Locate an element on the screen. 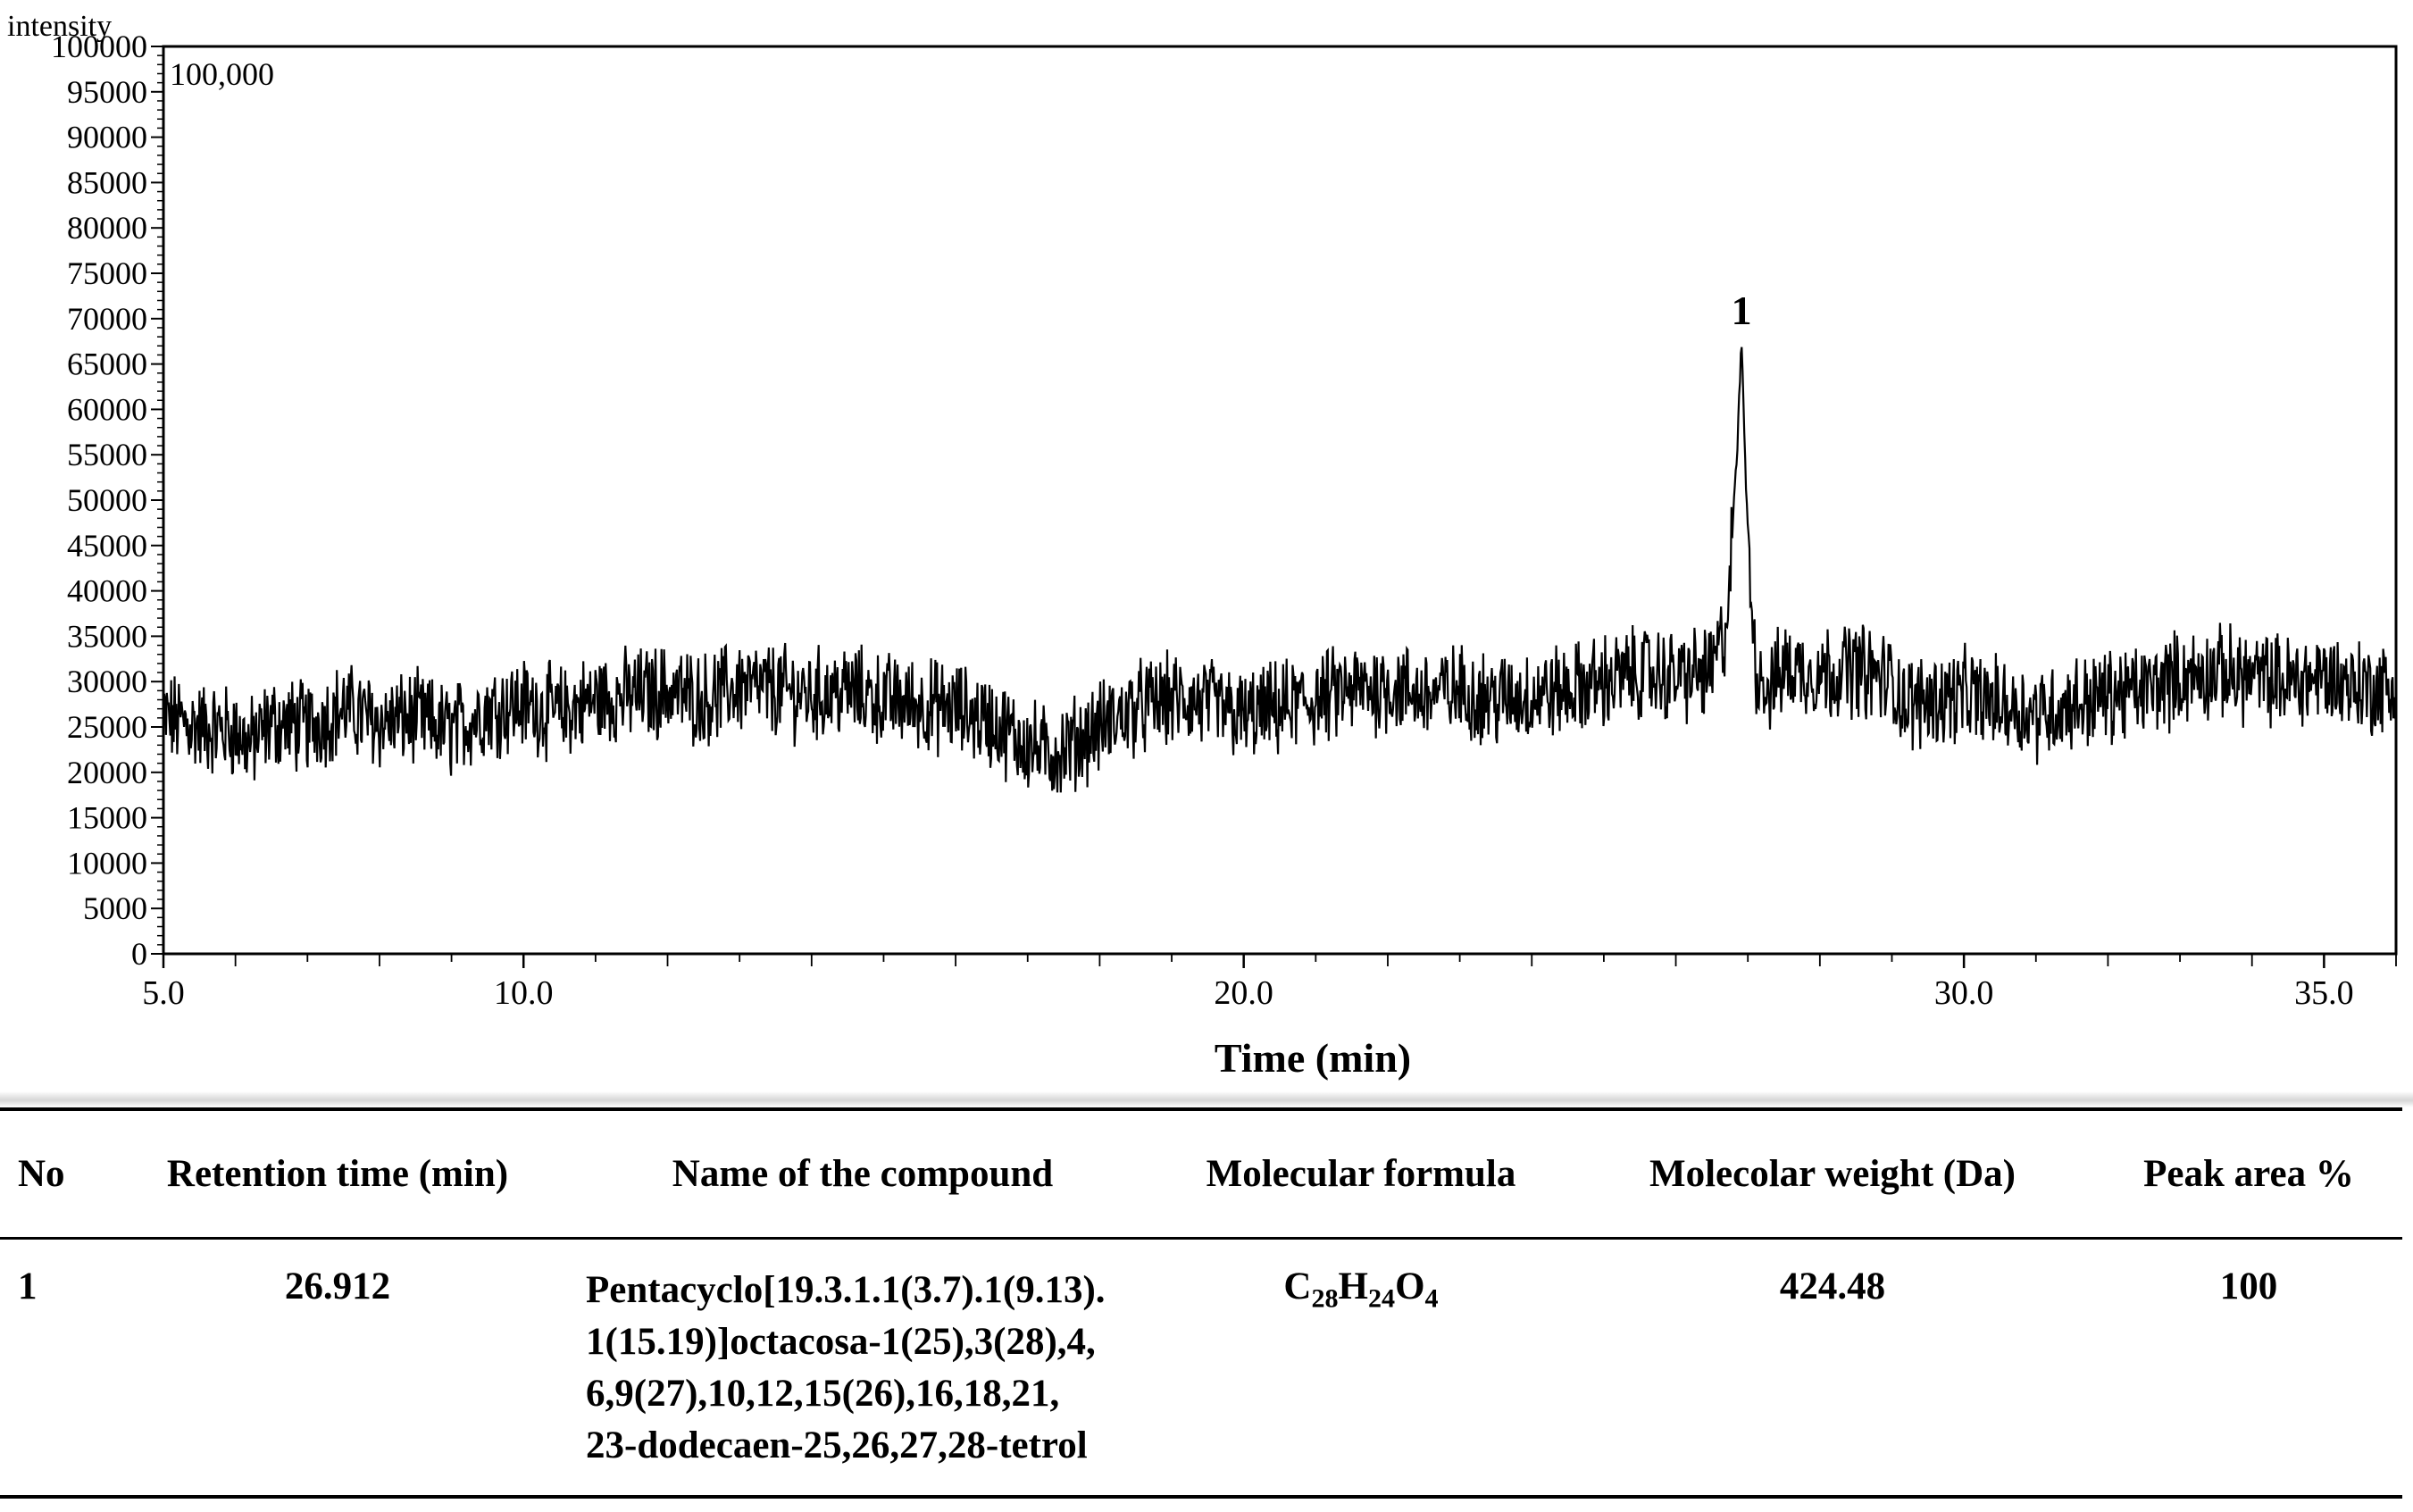 Image resolution: width=2413 pixels, height=1512 pixels. y-tick-label: 85000 is located at coordinates (107, 182).